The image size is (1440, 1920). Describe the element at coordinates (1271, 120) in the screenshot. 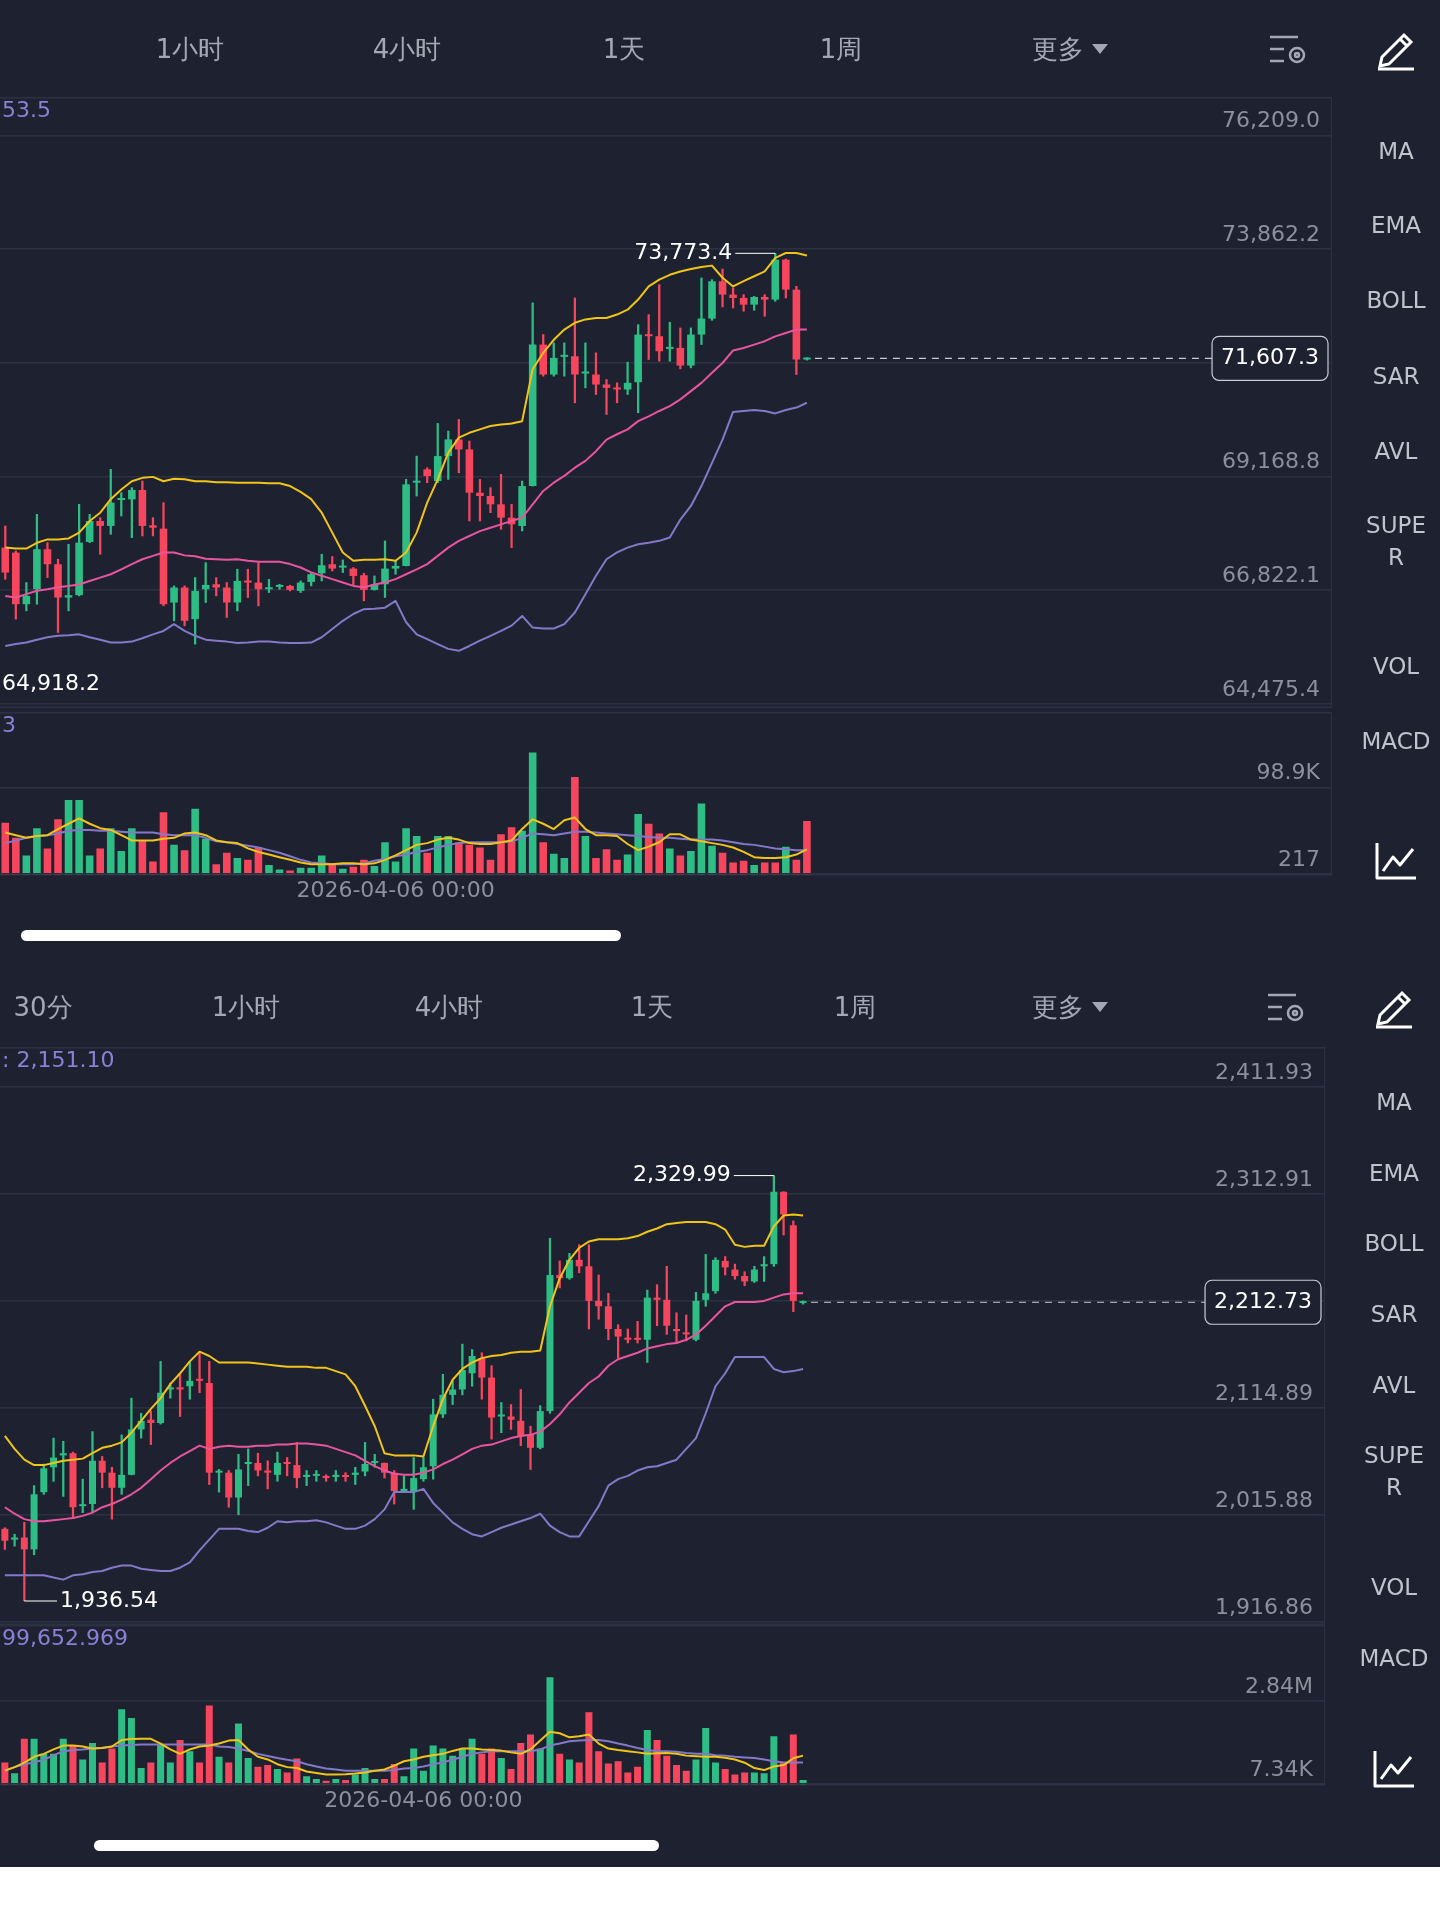

I see `y-tick-label: 76,209.0` at that location.